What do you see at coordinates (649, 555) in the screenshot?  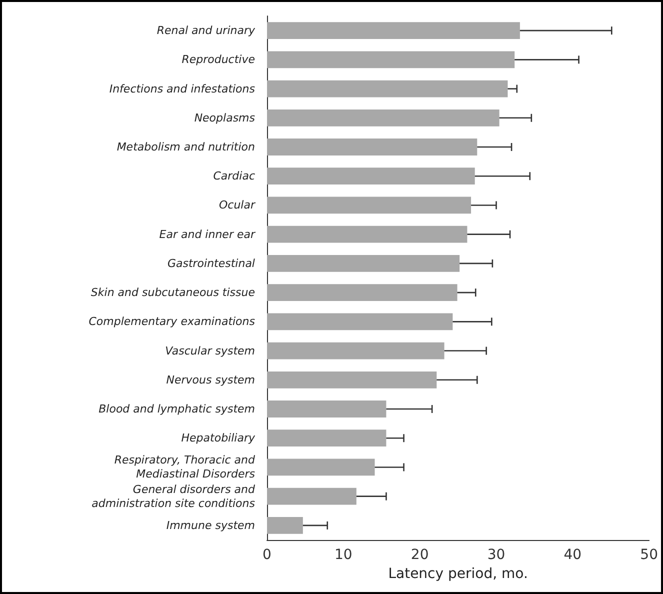 I see `x-tick-label: 50` at bounding box center [649, 555].